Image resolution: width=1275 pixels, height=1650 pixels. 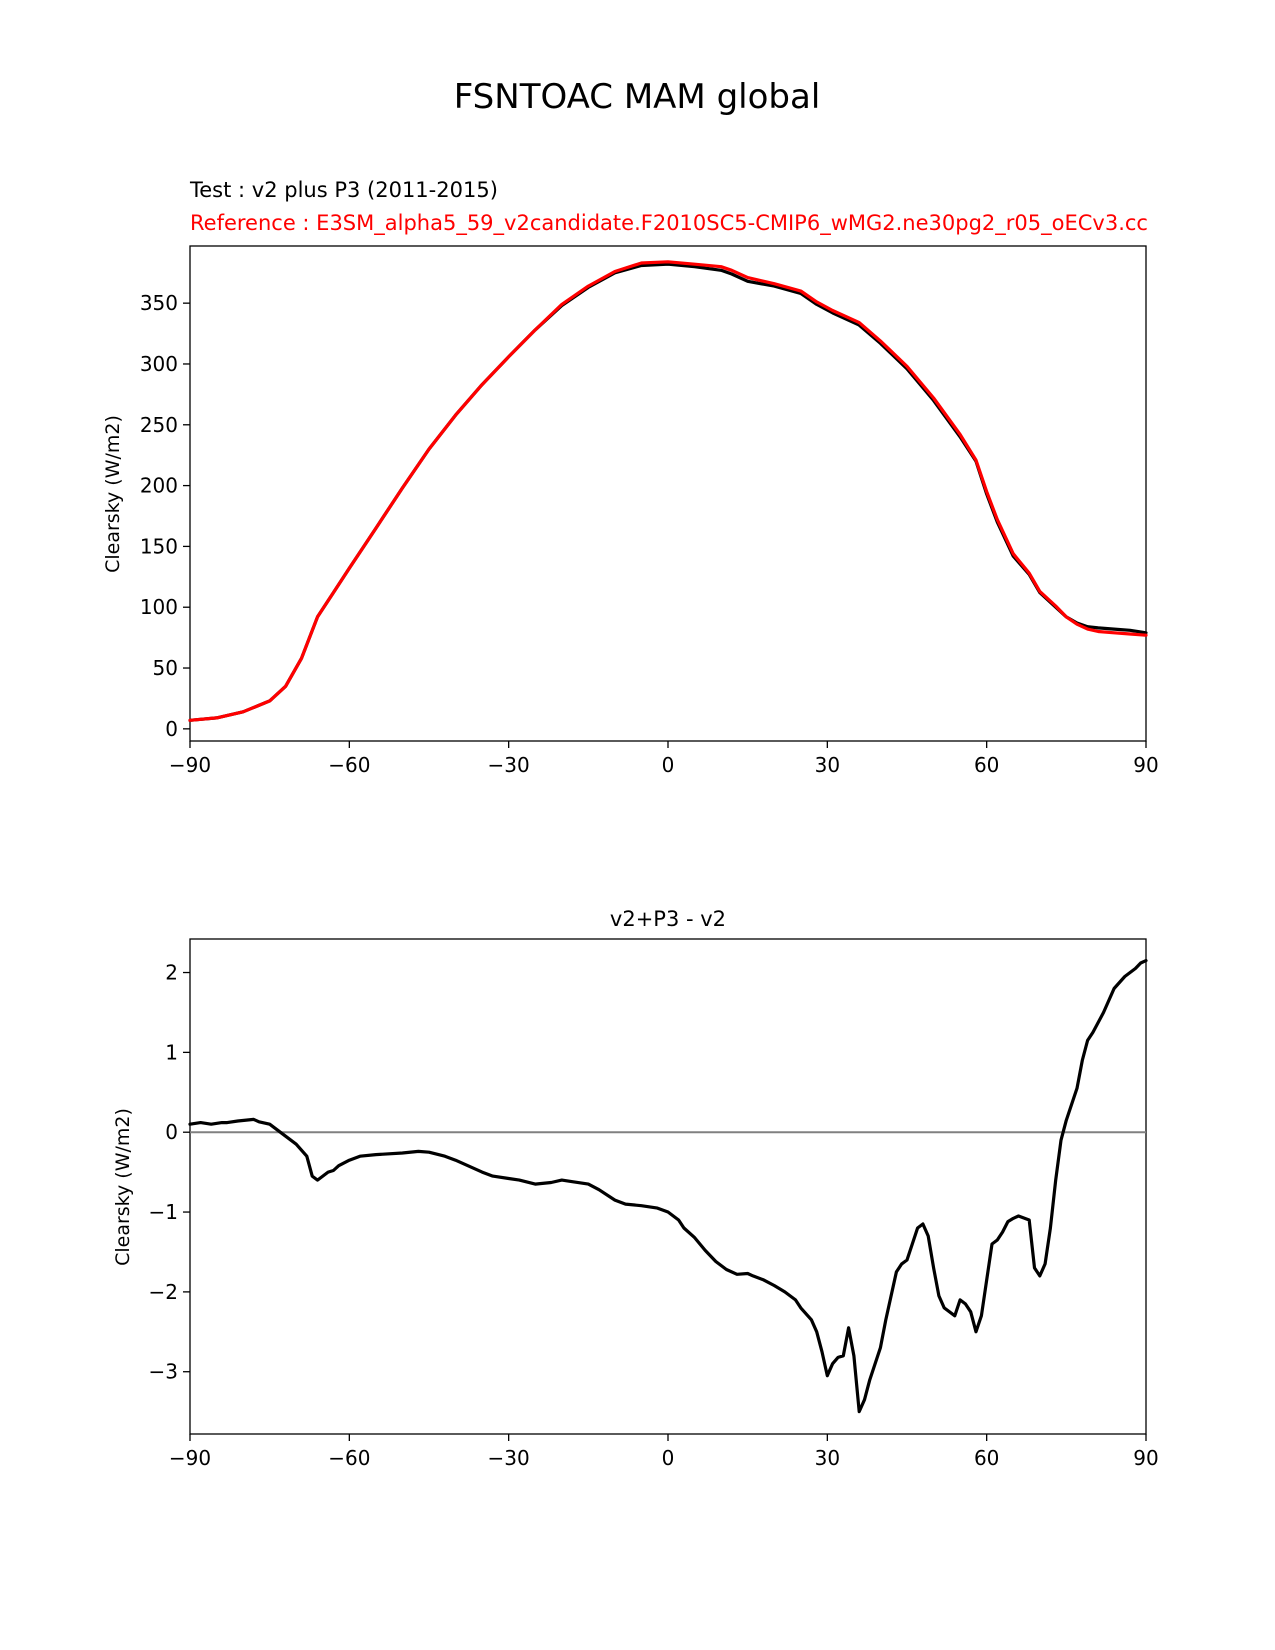 I want to click on bottom-y-tick-label: 1, so click(x=171, y=1052).